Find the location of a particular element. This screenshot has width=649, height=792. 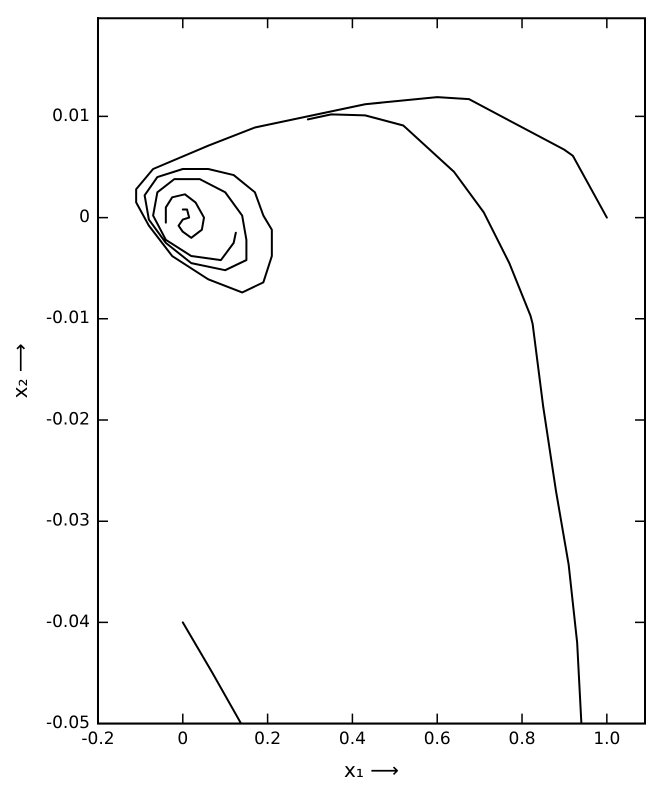

x-tick-label: 0.4 is located at coordinates (352, 739).